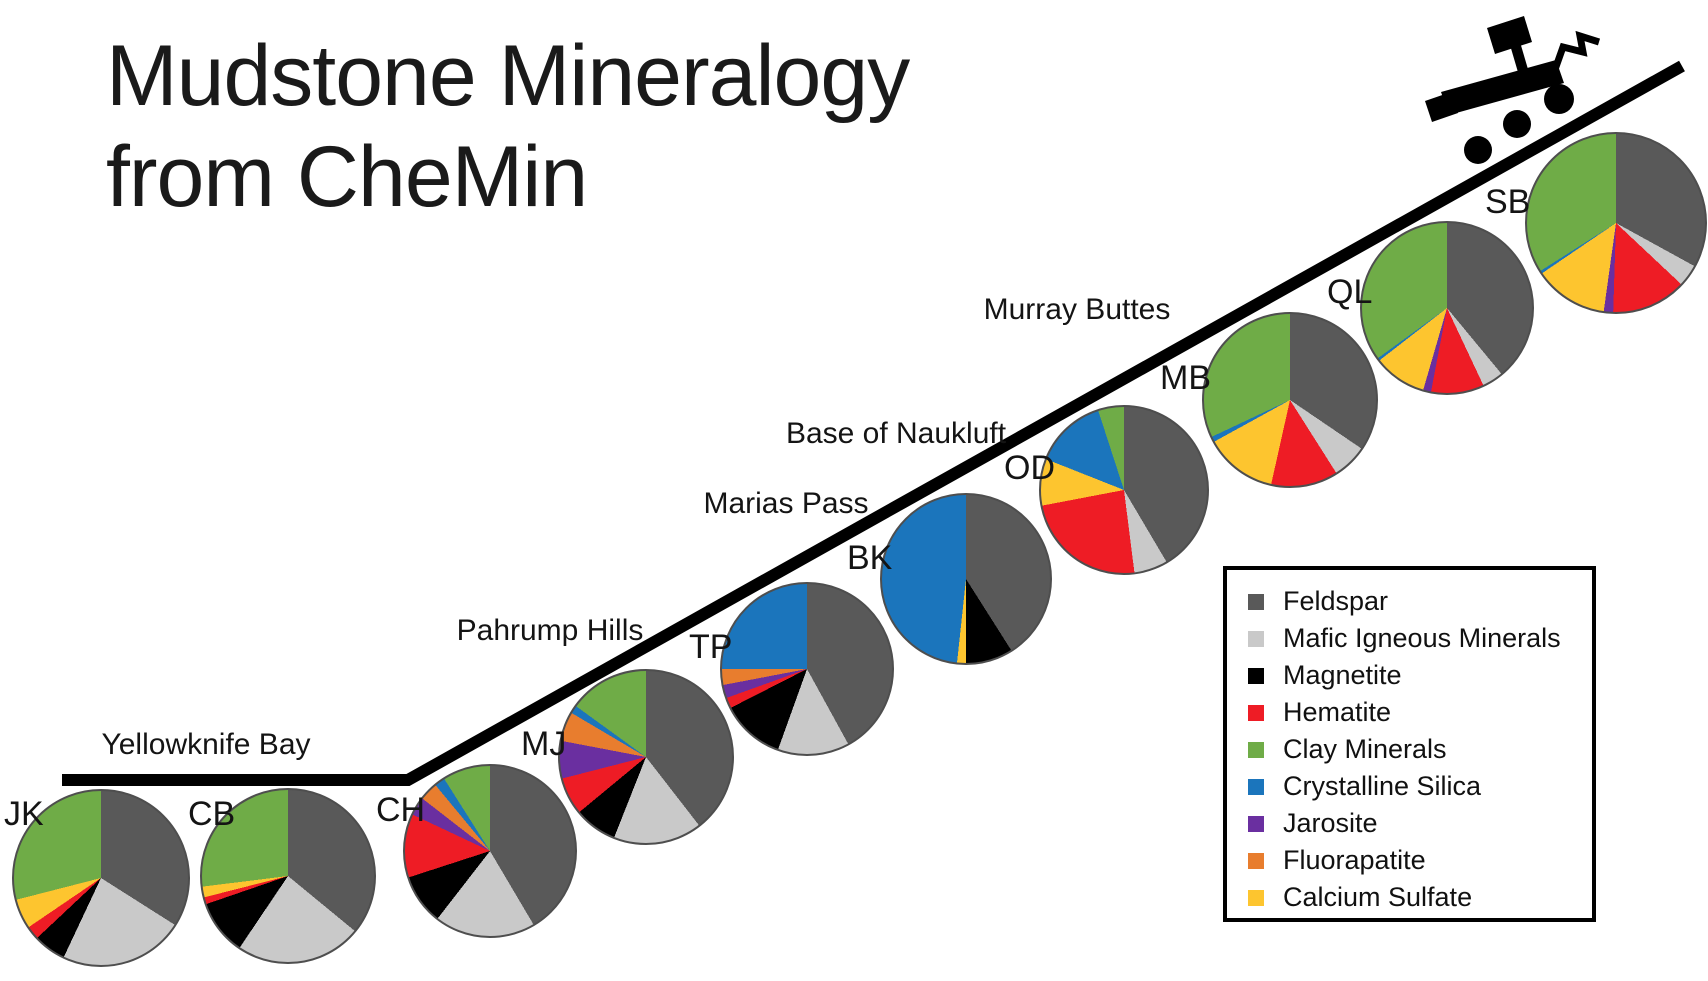  I want to click on chart-title: Mudstone Mineralogy from CheMin, so click(508, 127).